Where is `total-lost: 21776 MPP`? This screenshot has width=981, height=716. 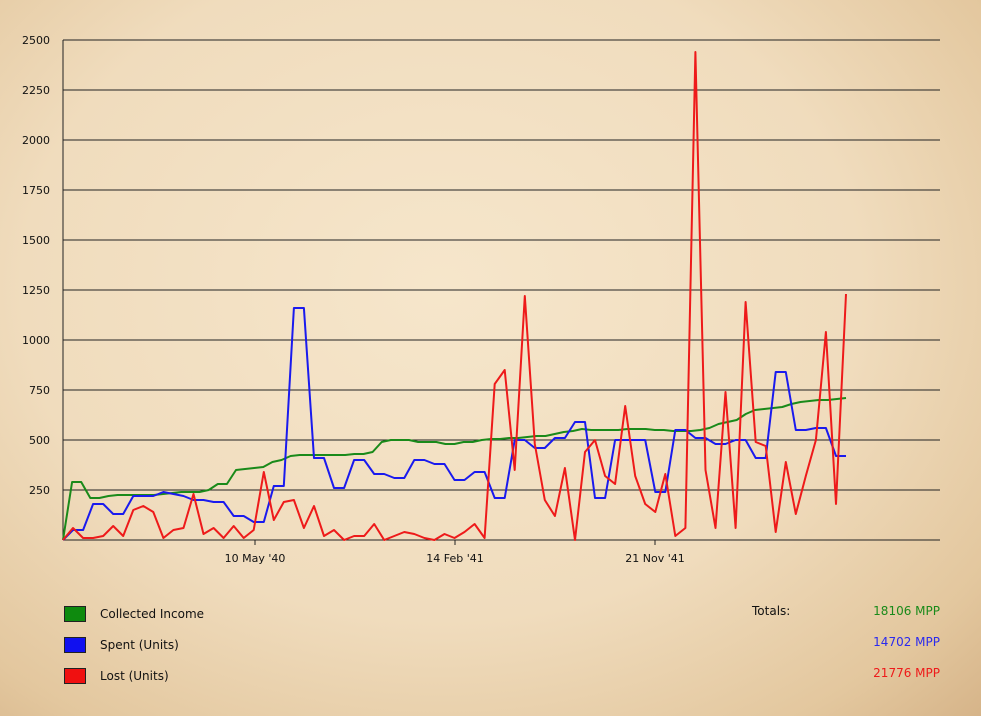 total-lost: 21776 MPP is located at coordinates (906, 673).